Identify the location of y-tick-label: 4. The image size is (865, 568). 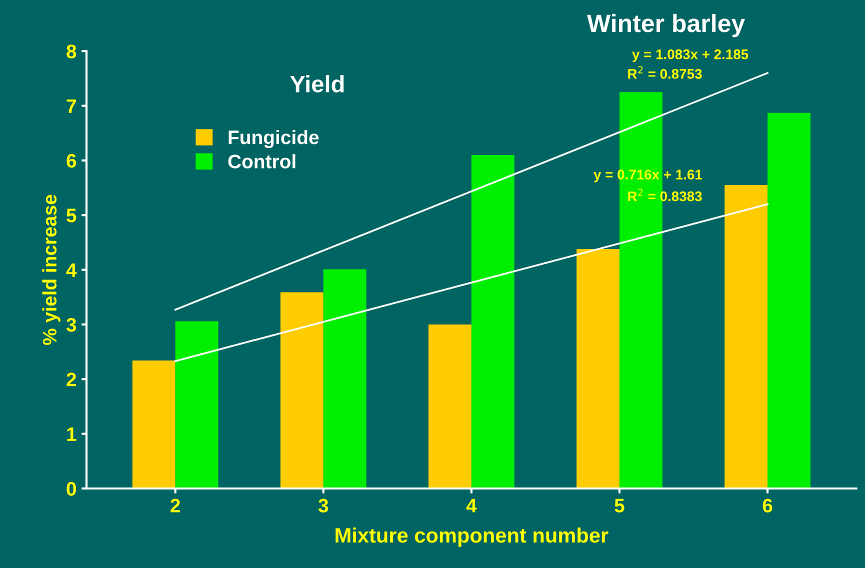
(71, 270).